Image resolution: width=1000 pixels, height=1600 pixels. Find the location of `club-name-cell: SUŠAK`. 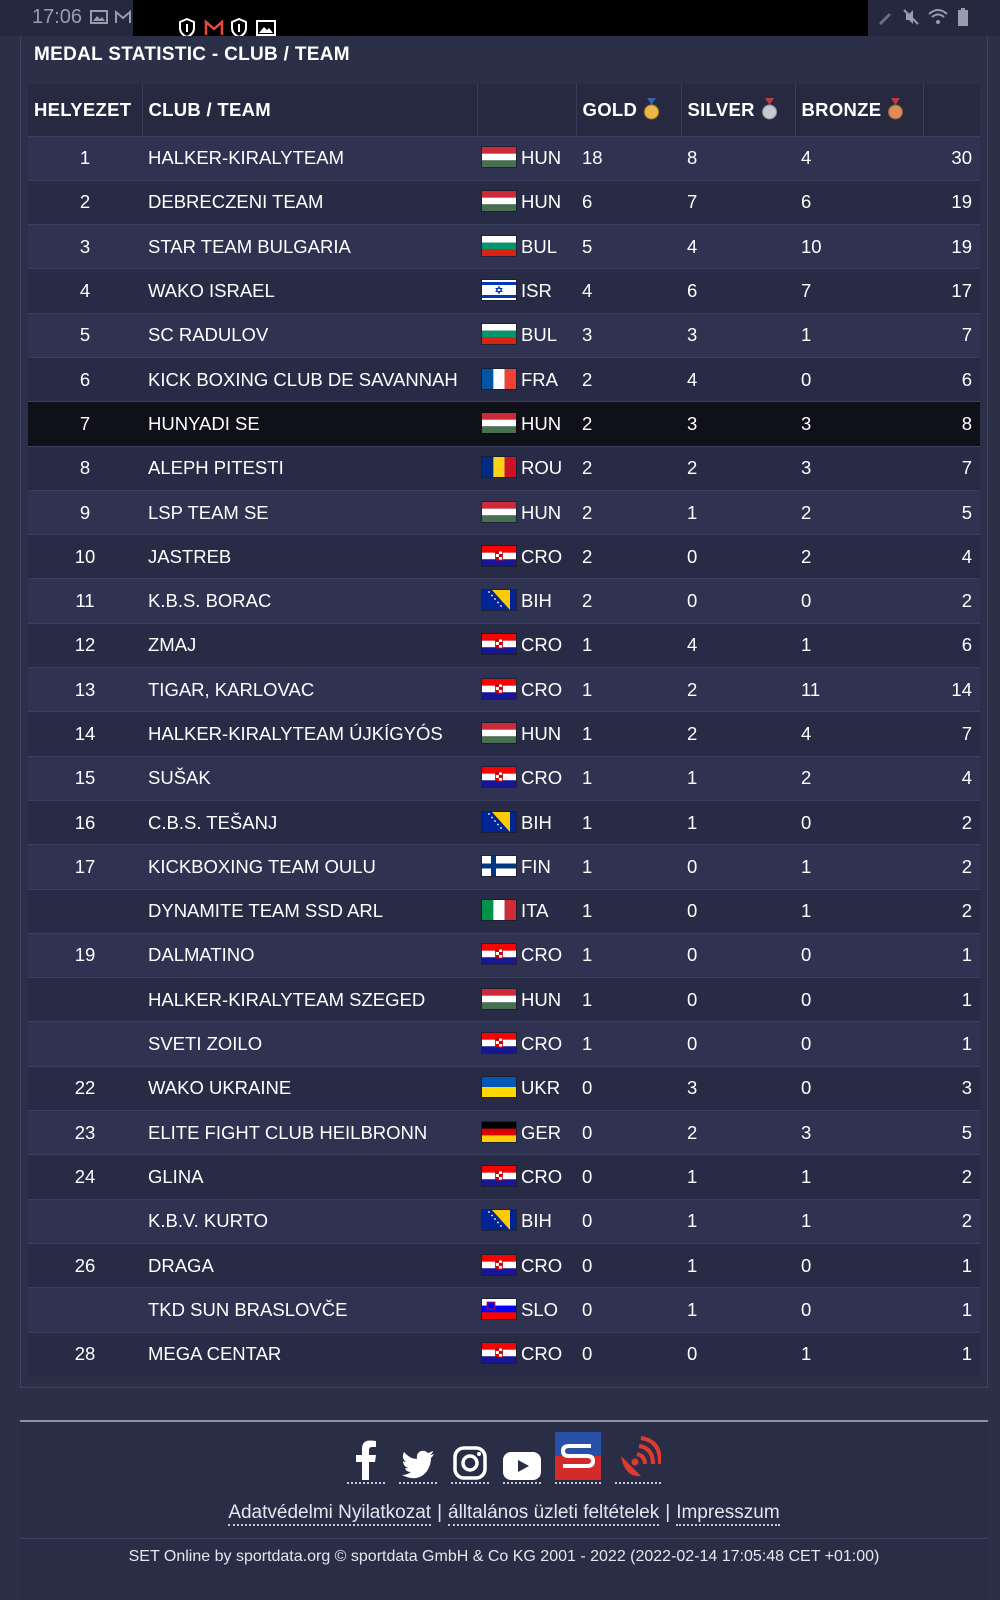

club-name-cell: SUŠAK is located at coordinates (309, 778).